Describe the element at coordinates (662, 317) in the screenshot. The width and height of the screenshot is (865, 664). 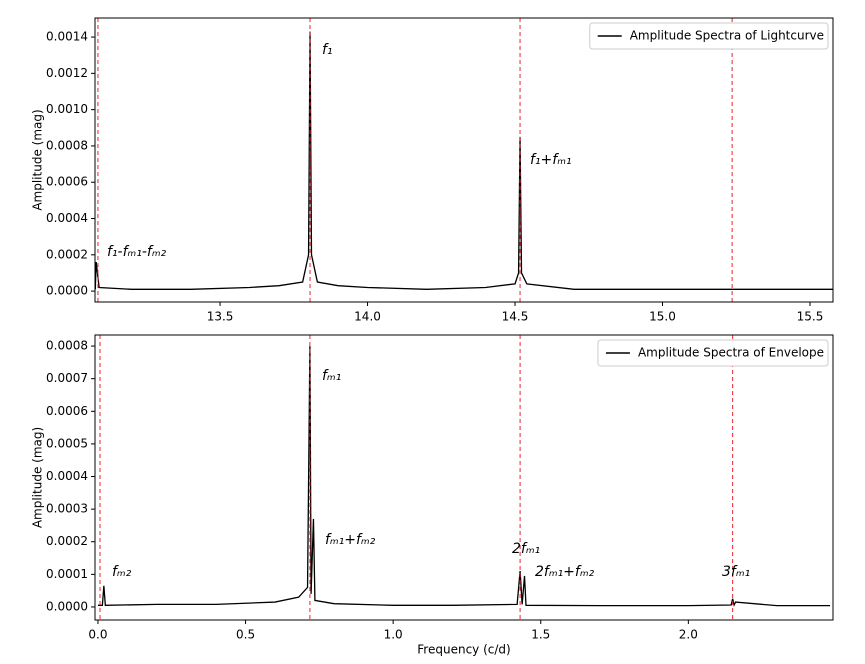
I see `x-tick-label: 15.0` at that location.